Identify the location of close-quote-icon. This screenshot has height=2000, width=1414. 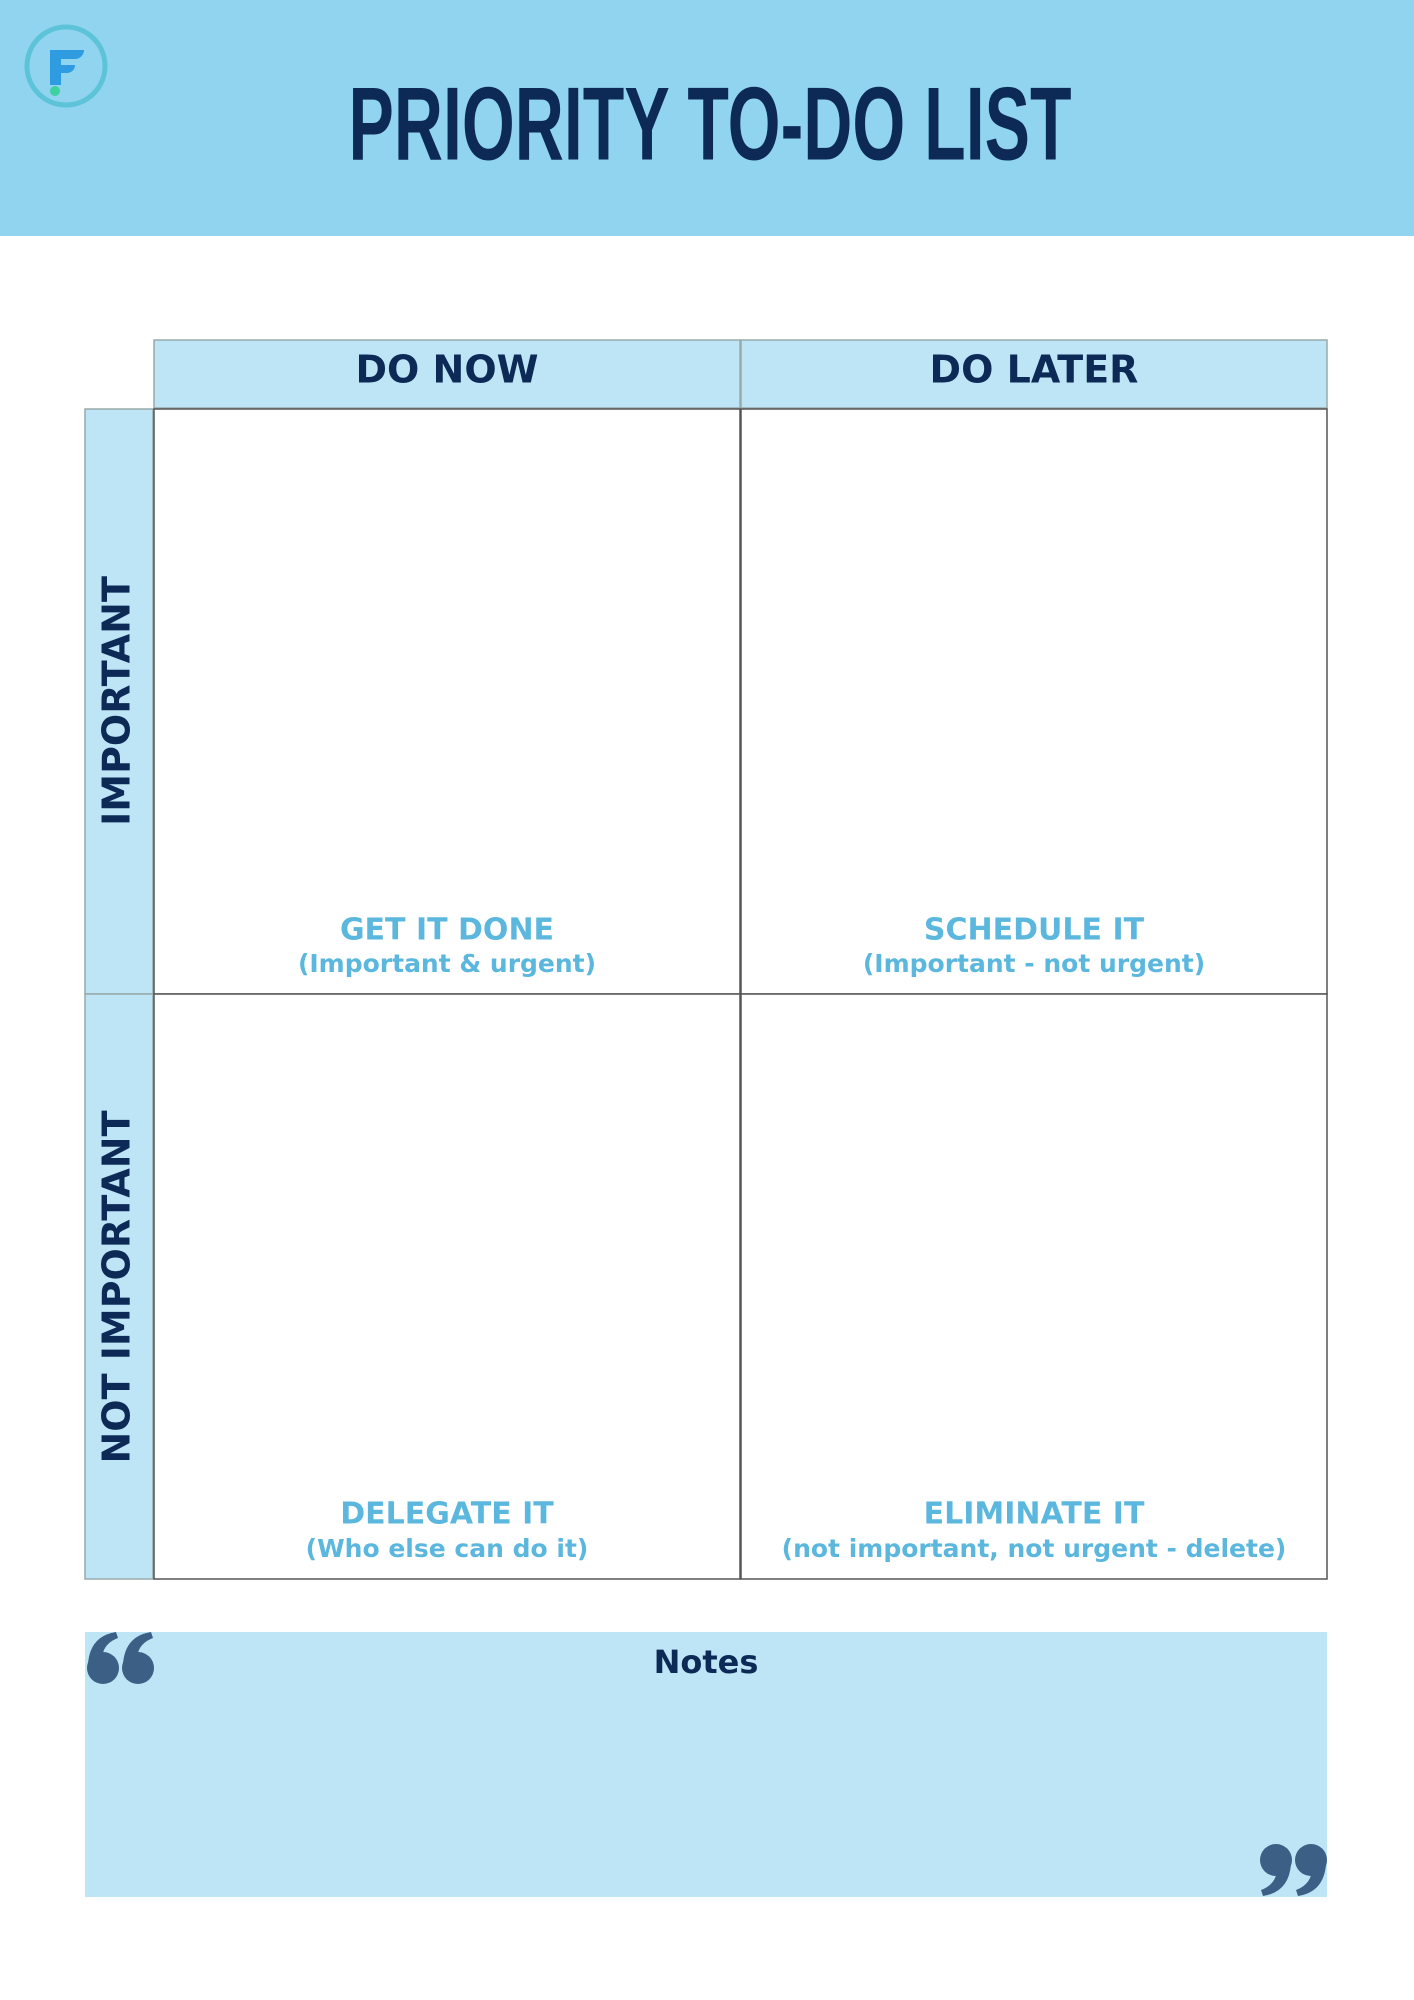
(1293, 1870).